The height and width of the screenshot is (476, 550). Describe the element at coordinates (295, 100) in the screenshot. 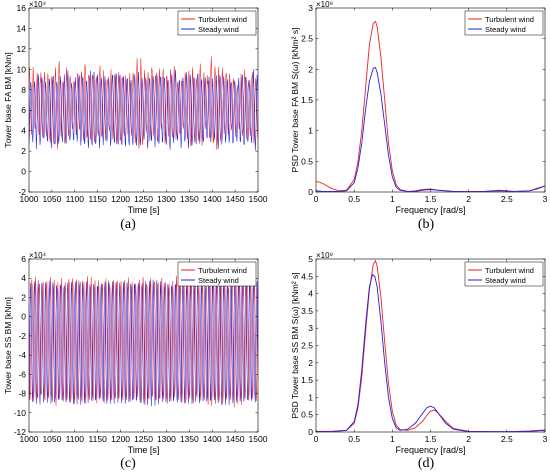

I see `y-axis-label: PSD Tower base FA BM S(ω) [kNm² s]` at that location.